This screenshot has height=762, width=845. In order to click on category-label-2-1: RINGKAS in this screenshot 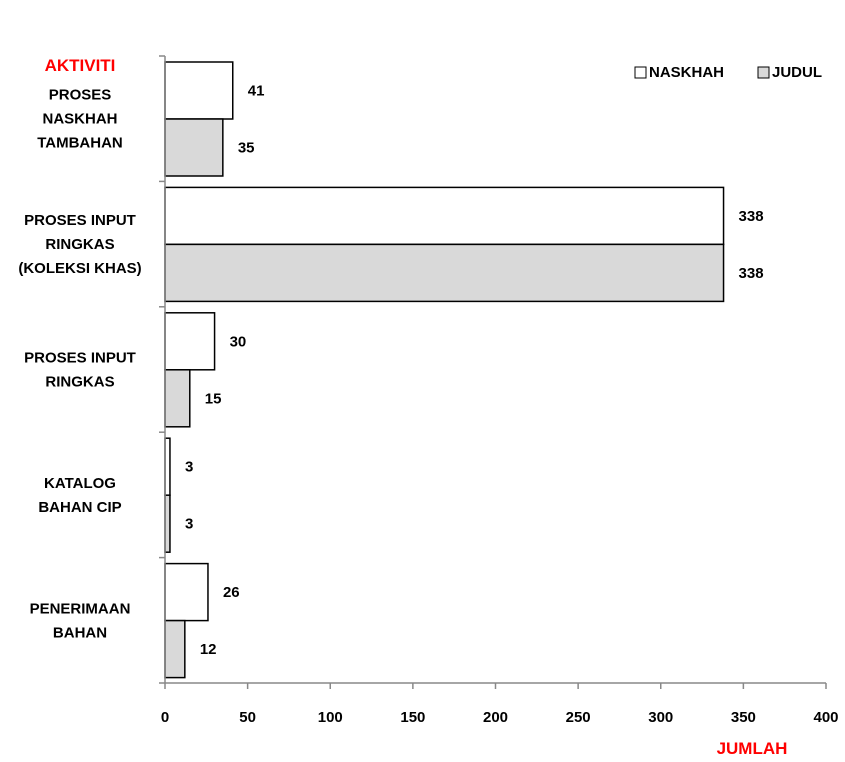, I will do `click(79, 382)`.